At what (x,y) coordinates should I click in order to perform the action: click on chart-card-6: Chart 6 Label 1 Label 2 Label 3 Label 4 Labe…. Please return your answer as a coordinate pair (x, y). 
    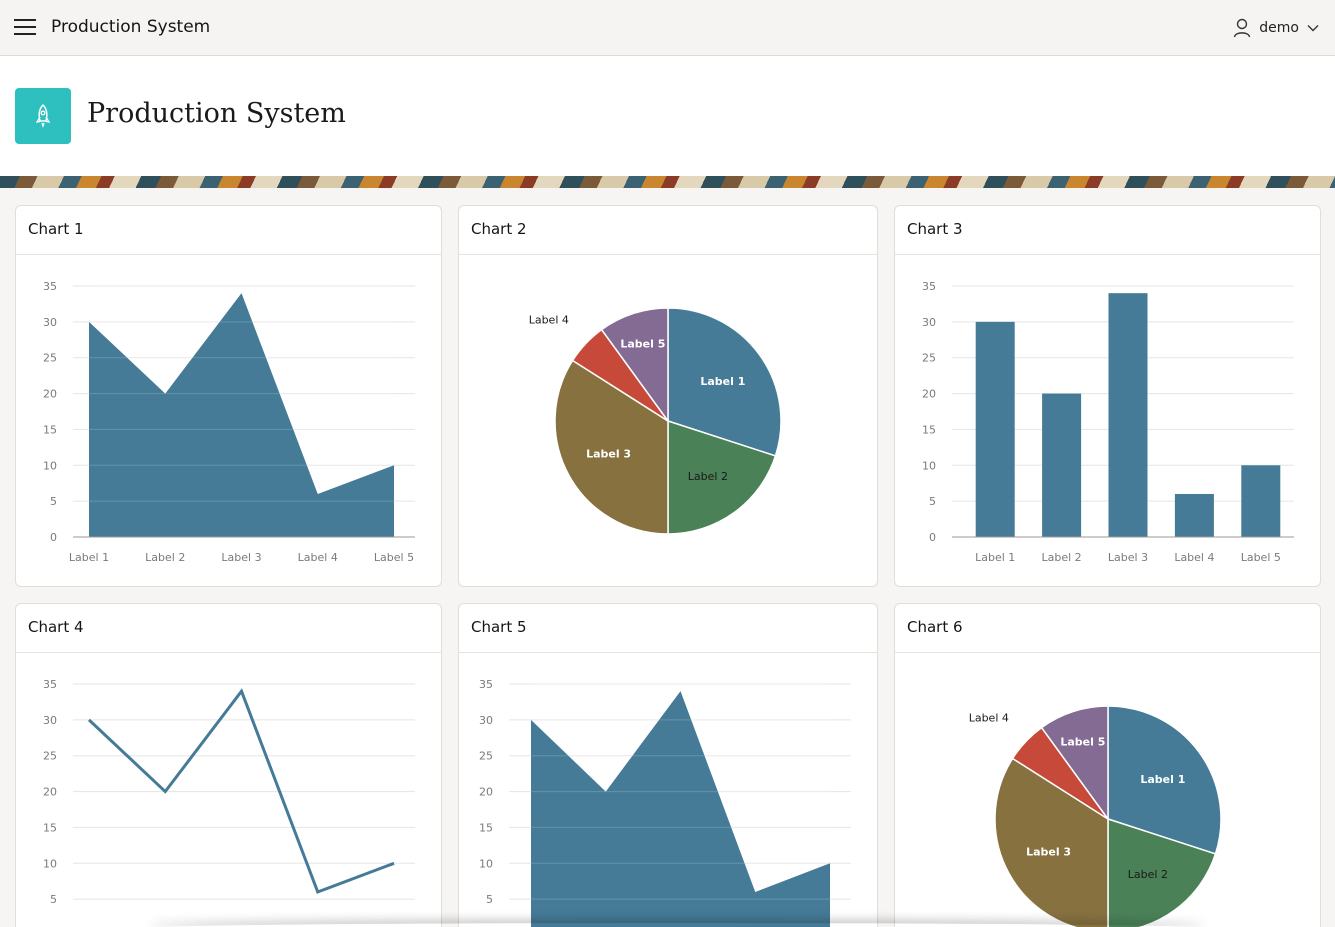
    Looking at the image, I should click on (1107, 765).